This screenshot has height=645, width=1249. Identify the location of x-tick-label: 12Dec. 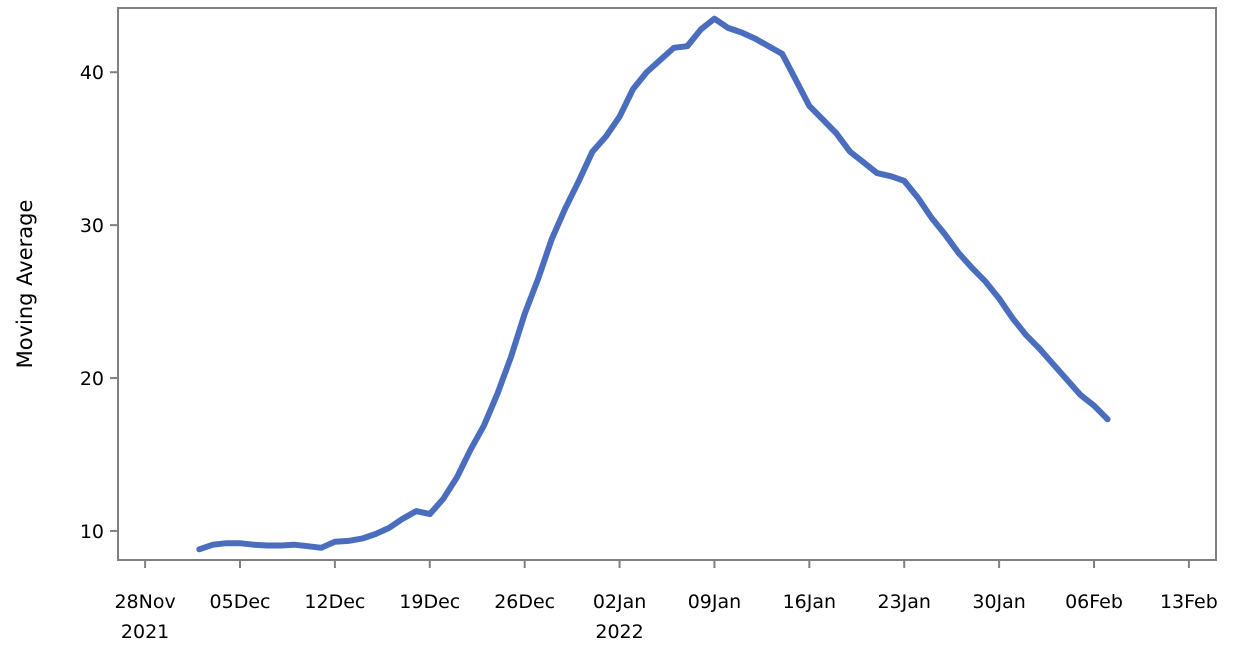
(334, 602).